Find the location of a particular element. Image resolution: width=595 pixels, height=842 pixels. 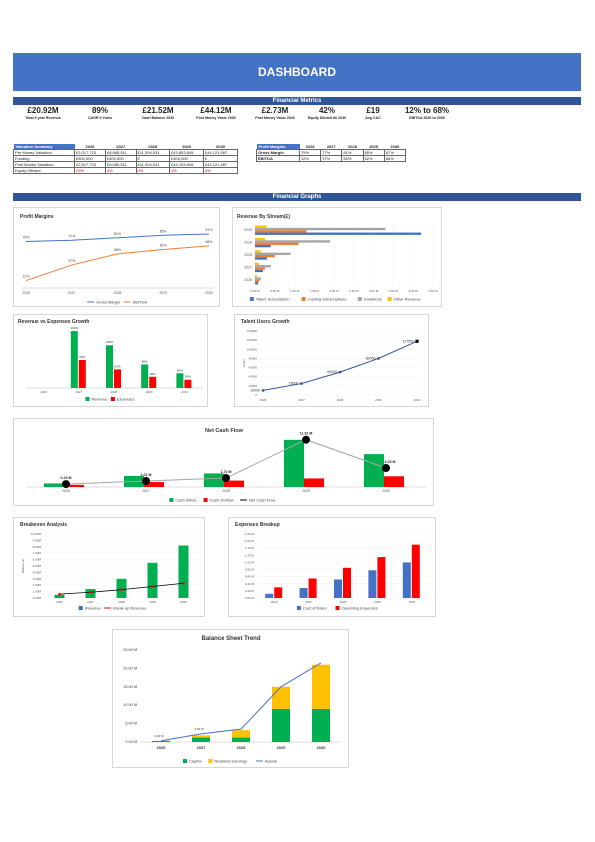

tick-label: 0.80 M is located at coordinates (250, 570).